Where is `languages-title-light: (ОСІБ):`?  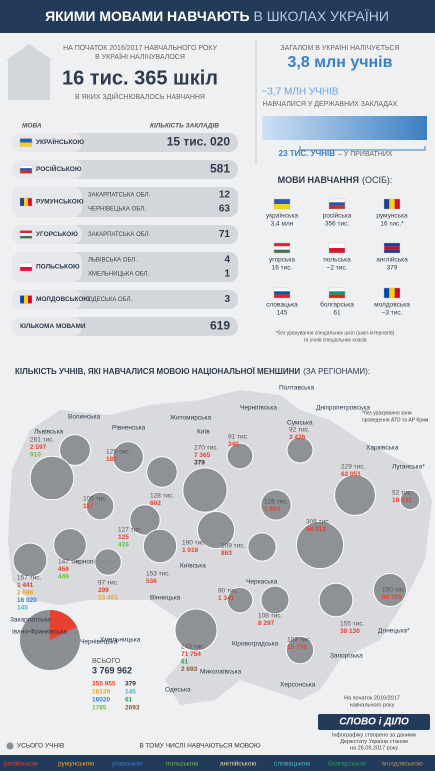
languages-title-light: (ОСІБ): is located at coordinates (377, 180).